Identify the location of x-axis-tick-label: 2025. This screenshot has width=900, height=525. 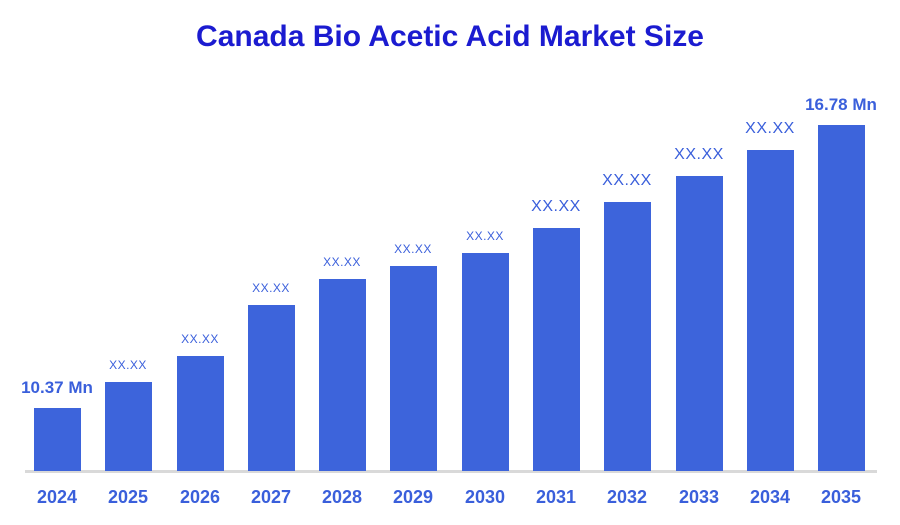
(128, 497).